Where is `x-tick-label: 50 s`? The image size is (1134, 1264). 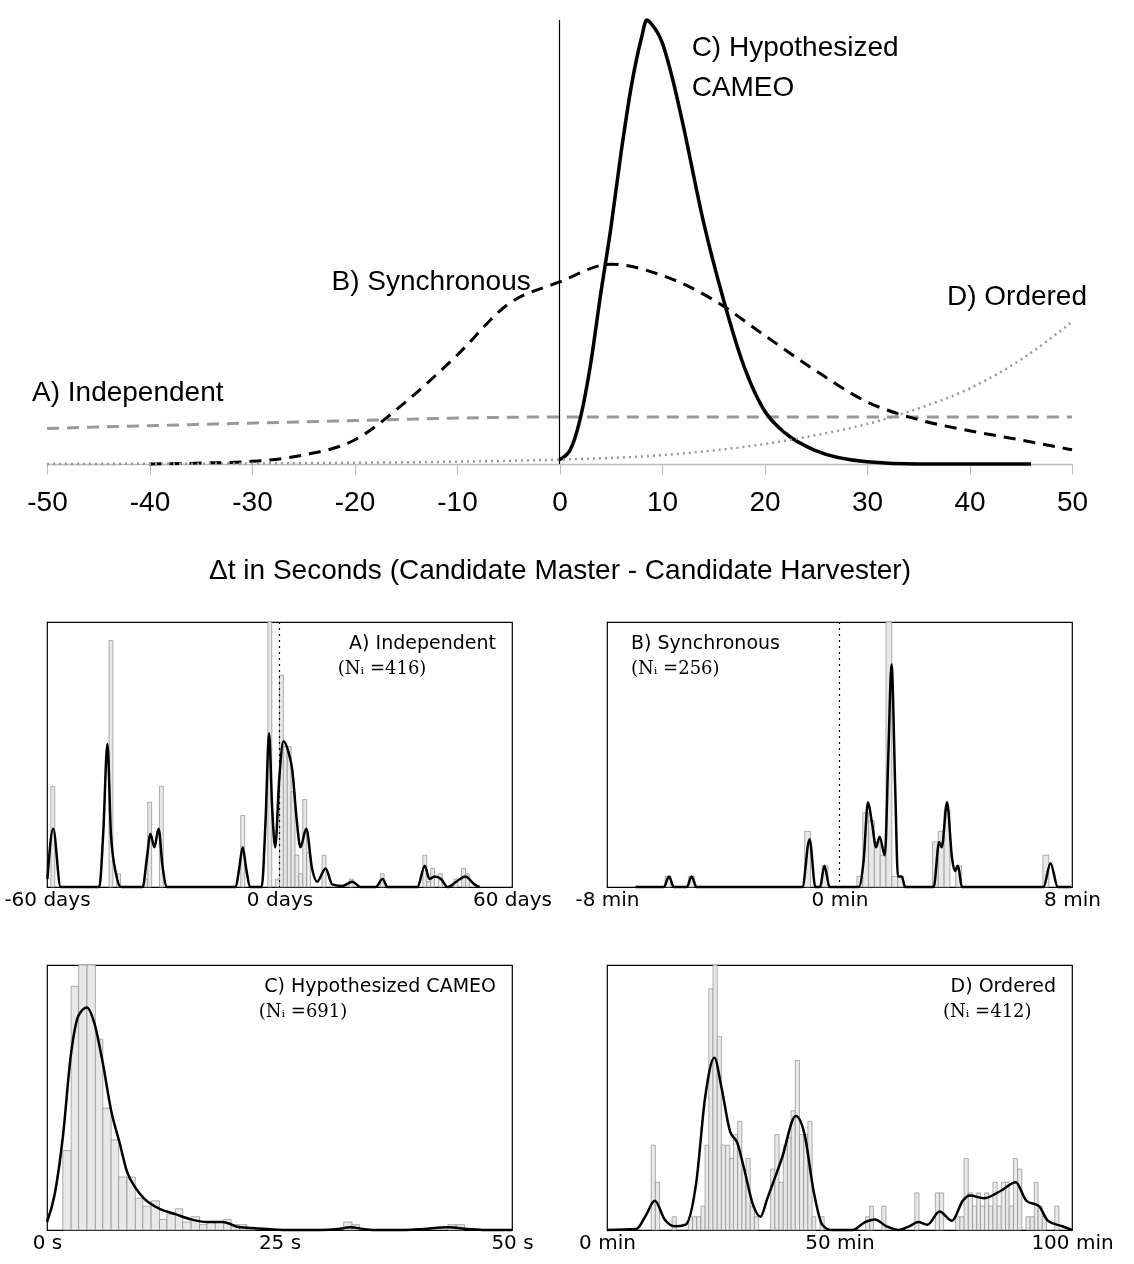 x-tick-label: 50 s is located at coordinates (512, 1241).